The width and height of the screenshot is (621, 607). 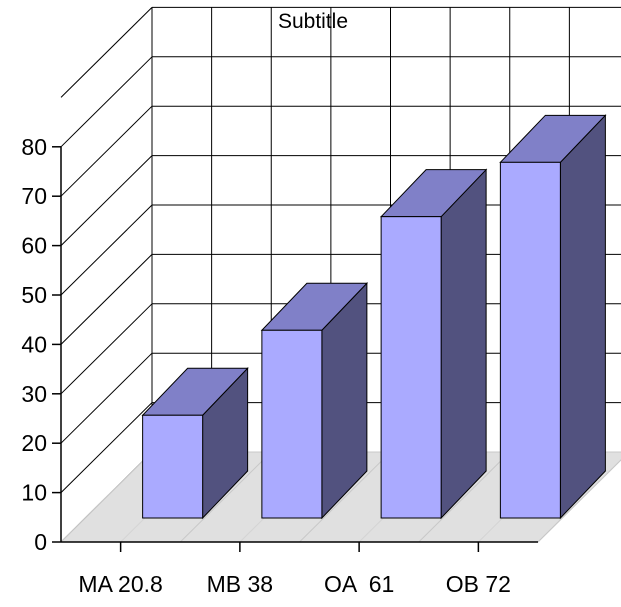 I want to click on y-axis-ticks: 0 10 20 30 40 50 60 70 80, so click(x=41, y=344).